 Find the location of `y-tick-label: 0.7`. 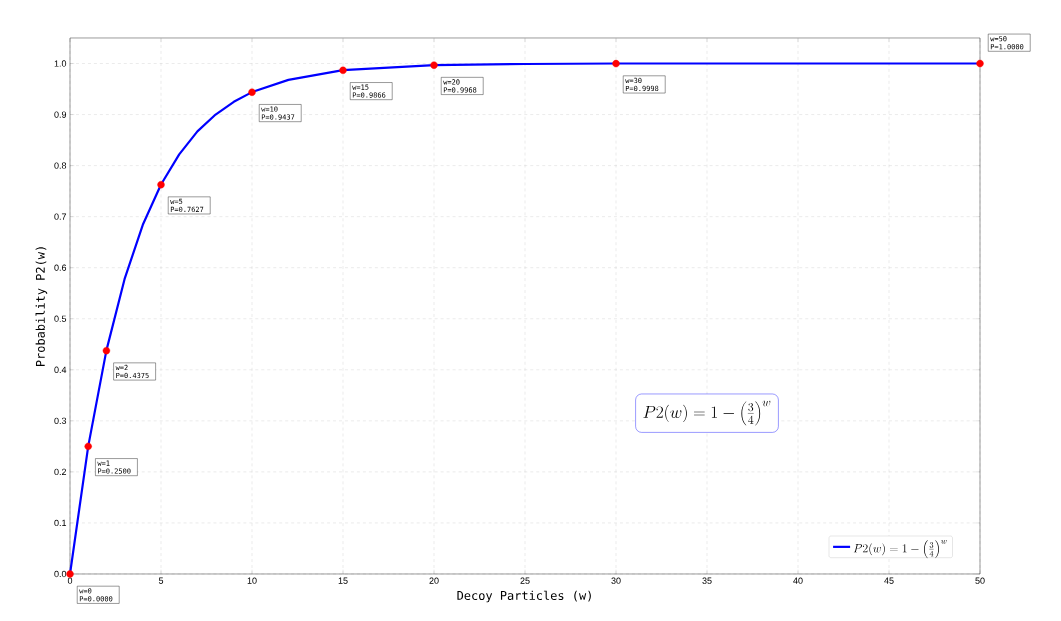

y-tick-label: 0.7 is located at coordinates (60, 216).